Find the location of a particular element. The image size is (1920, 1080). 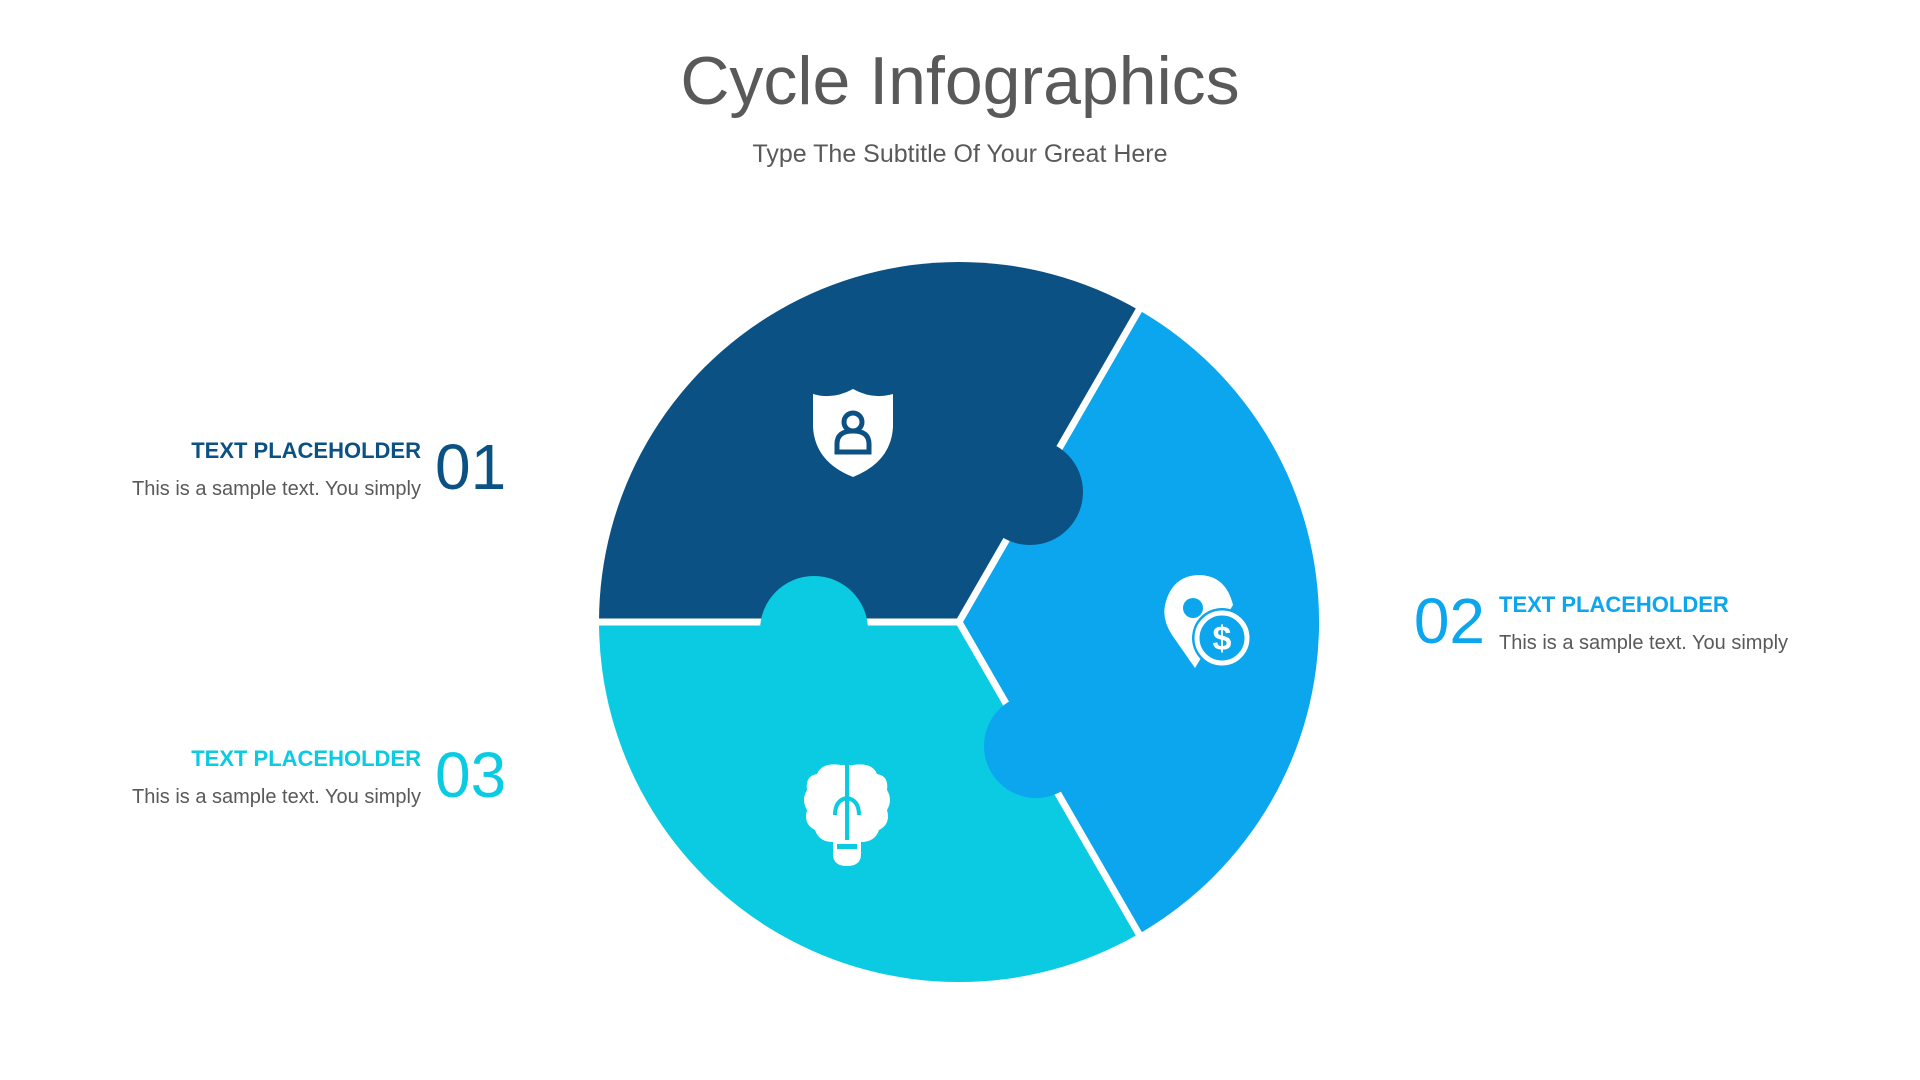

location-dollar-icon: $ is located at coordinates (1208, 621).